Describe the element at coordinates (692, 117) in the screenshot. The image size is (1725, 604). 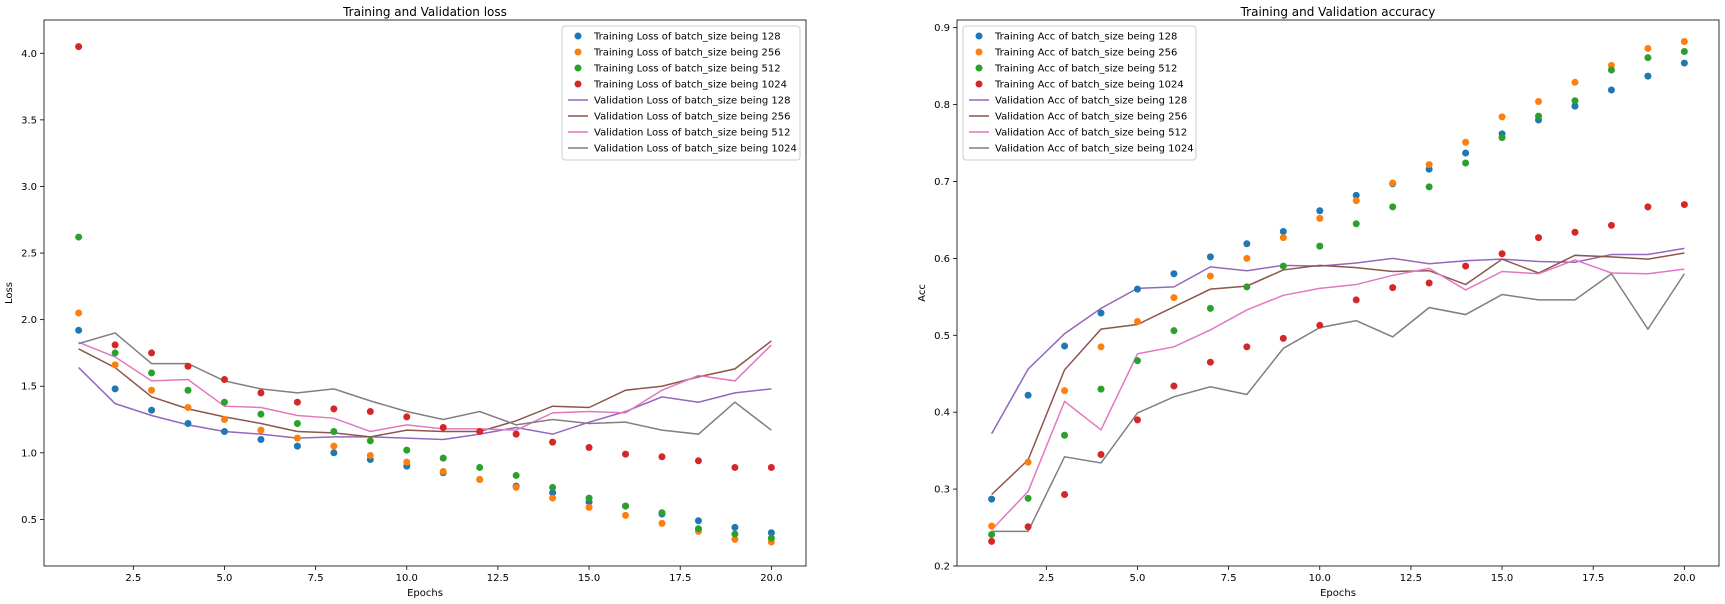
I see `legend-label: Validation Loss of batch_size being 256` at that location.